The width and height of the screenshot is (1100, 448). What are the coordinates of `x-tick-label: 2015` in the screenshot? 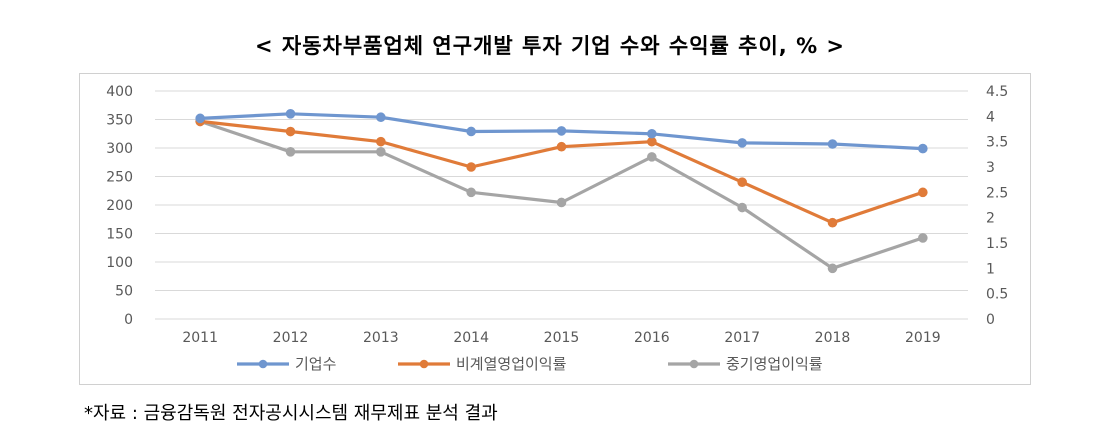 It's located at (562, 338).